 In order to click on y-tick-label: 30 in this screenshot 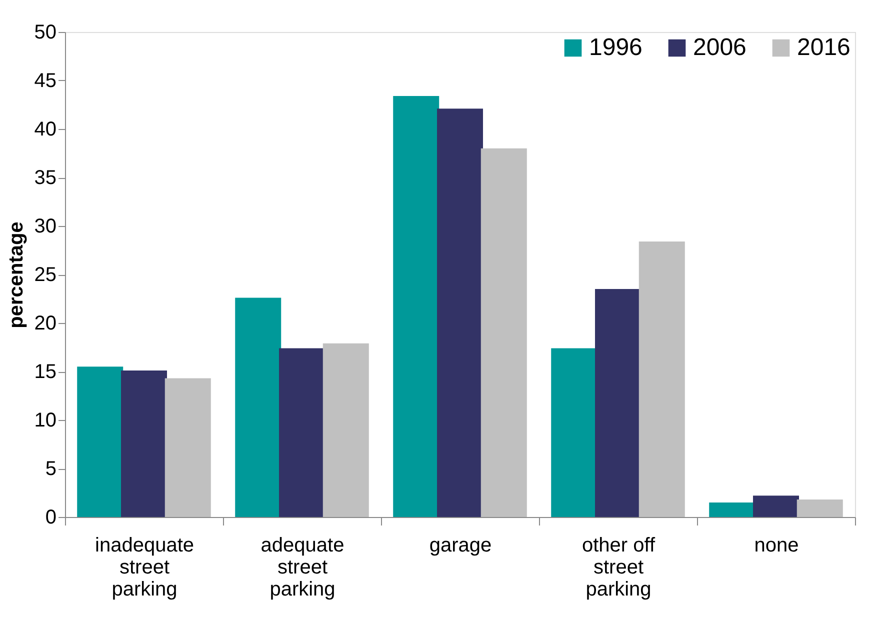, I will do `click(45, 227)`.